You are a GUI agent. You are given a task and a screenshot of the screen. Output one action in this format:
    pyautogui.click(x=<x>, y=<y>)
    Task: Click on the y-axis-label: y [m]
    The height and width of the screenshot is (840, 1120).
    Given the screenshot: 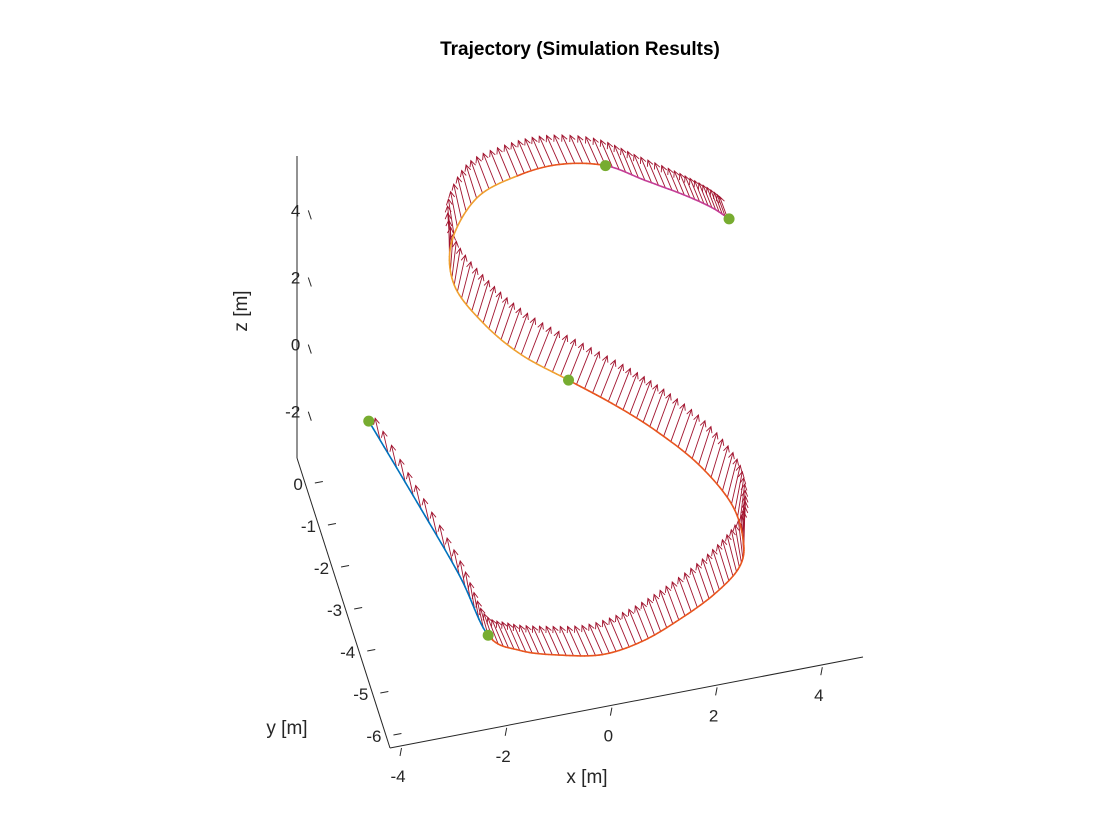 What is the action you would take?
    pyautogui.click(x=286, y=728)
    